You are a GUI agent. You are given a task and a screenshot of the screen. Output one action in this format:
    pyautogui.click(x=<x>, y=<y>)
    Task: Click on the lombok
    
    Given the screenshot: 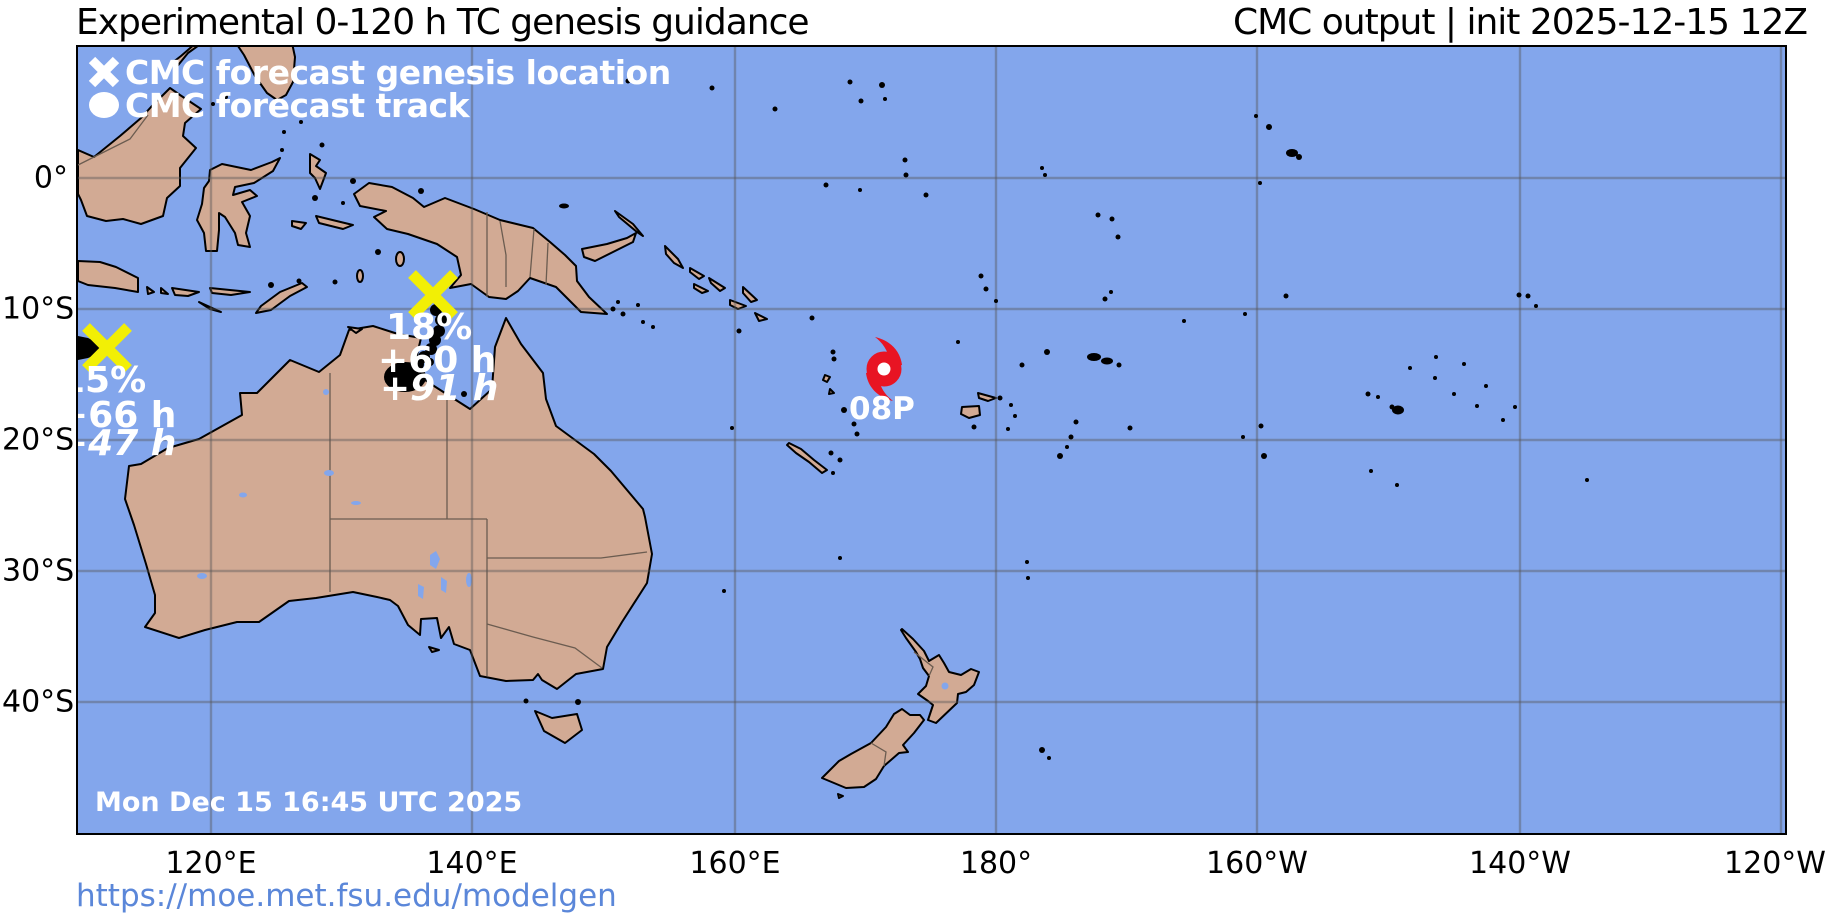 What is the action you would take?
    pyautogui.click(x=164, y=291)
    